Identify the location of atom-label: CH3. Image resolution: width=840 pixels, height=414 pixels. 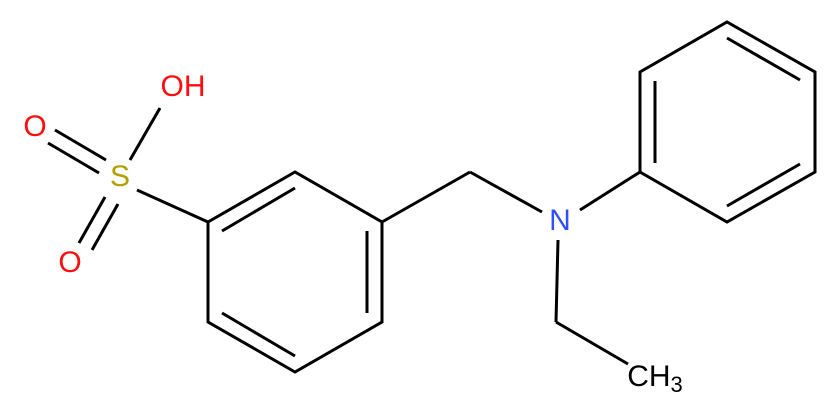
(655, 378).